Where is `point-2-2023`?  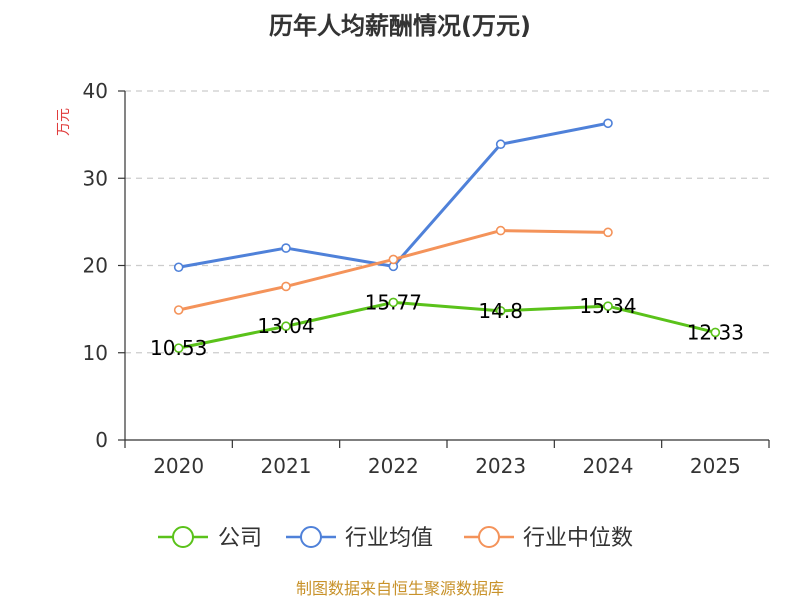 point-2-2023 is located at coordinates (500, 230).